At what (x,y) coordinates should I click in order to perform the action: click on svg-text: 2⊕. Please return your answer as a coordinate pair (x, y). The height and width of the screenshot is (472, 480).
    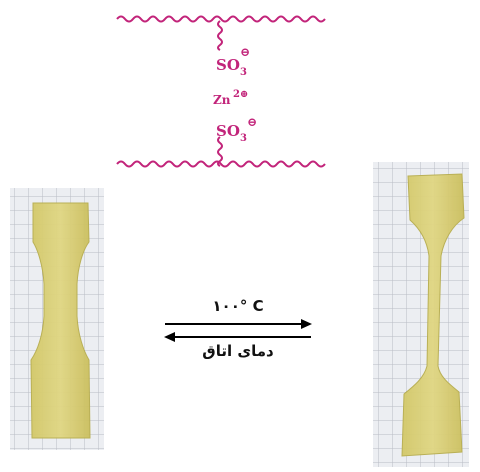
    Looking at the image, I should click on (240, 94).